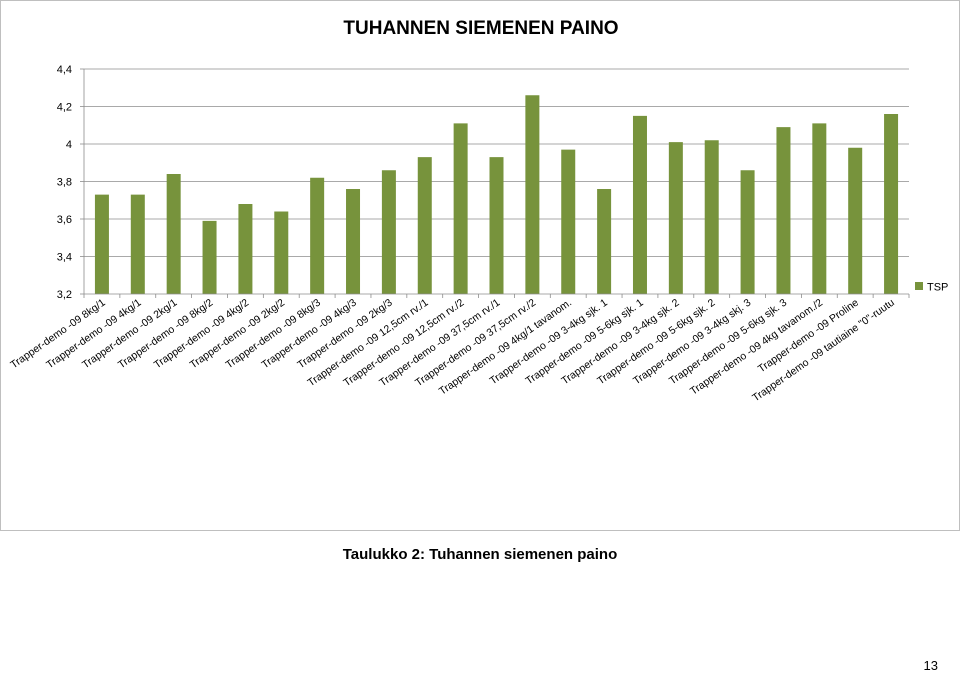  I want to click on y-axis-ticks: 3,2 3,4 3,6 3,8 4 4,2 4,4, so click(64, 182).